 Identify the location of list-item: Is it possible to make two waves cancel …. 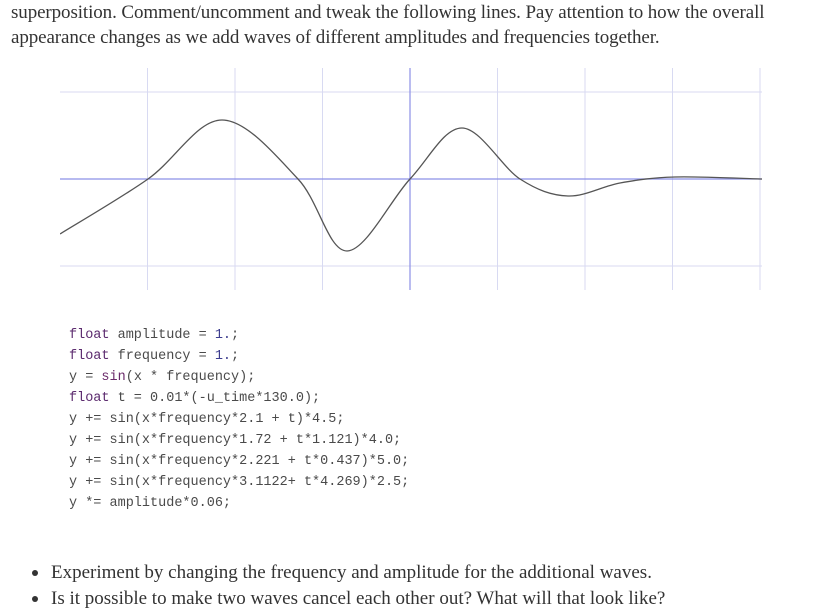
(346, 599).